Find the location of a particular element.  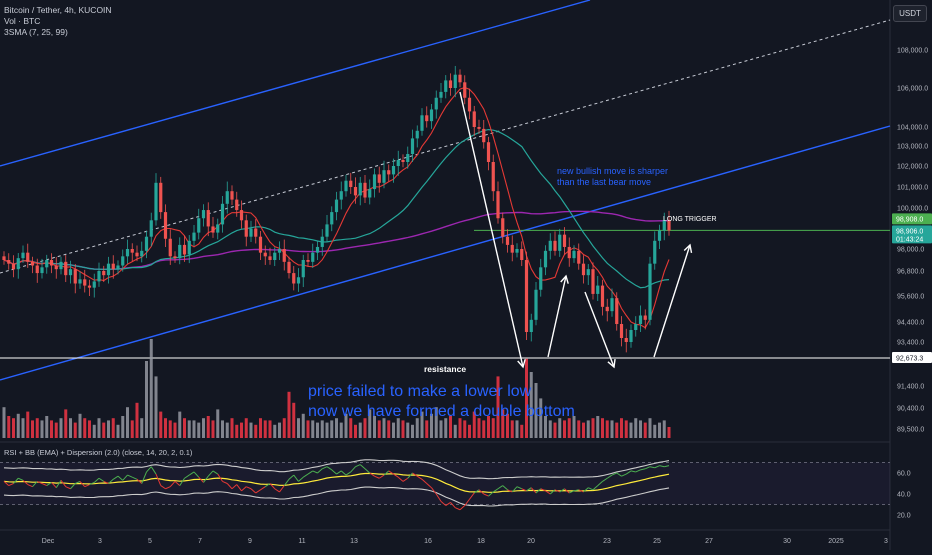

support-price: 92,673.3 is located at coordinates (909, 358).